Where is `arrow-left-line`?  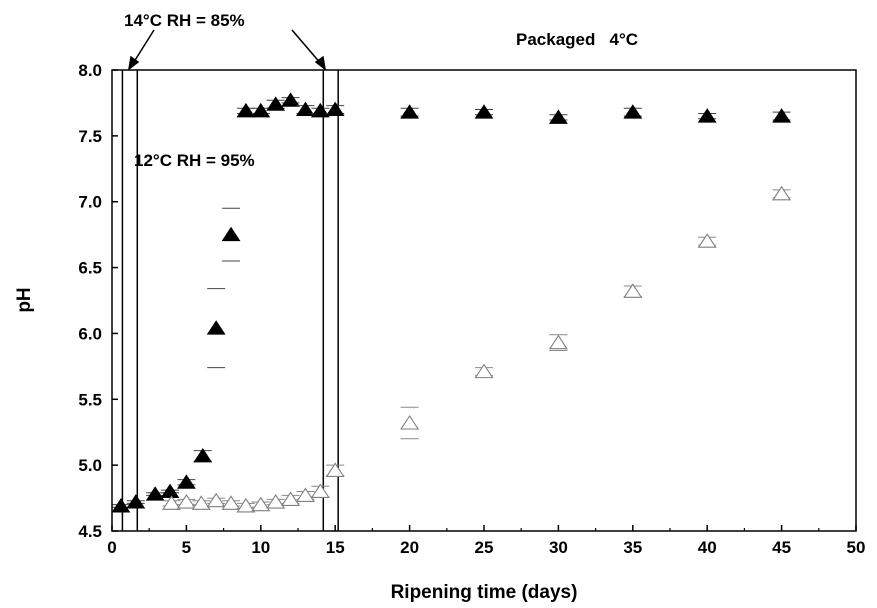 arrow-left-line is located at coordinates (143, 47).